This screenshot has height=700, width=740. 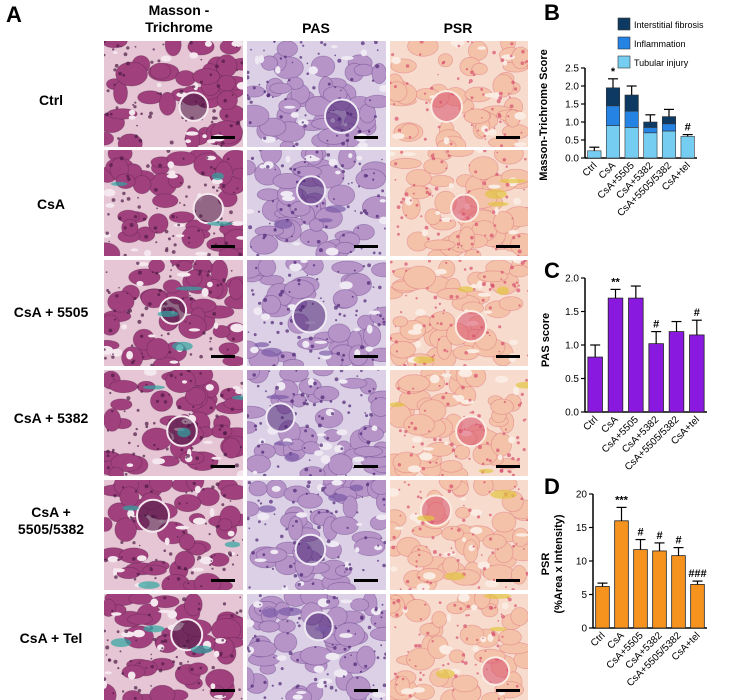 I want to click on chart-c-ylabel: PAS score, so click(x=546, y=340).